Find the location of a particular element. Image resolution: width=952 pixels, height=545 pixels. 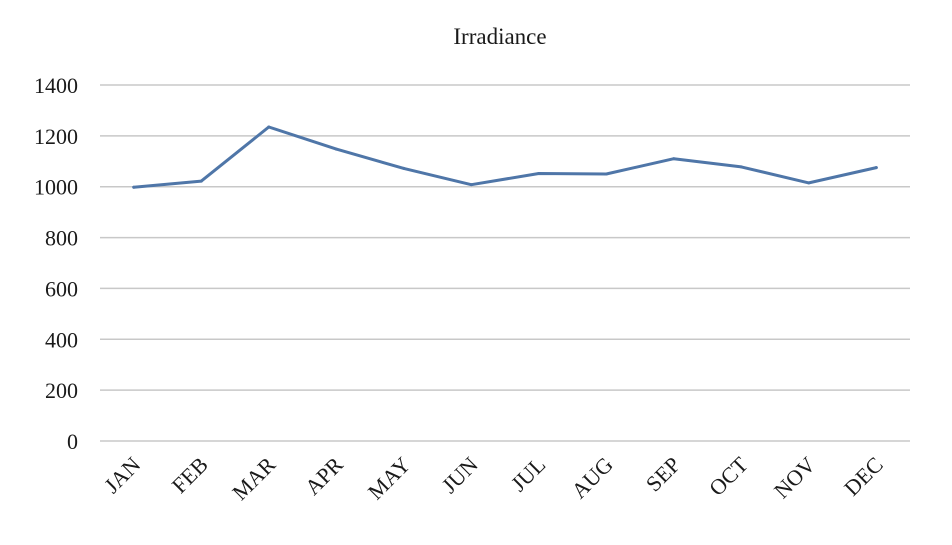

y-tick-label-800: 800 is located at coordinates (61, 238).